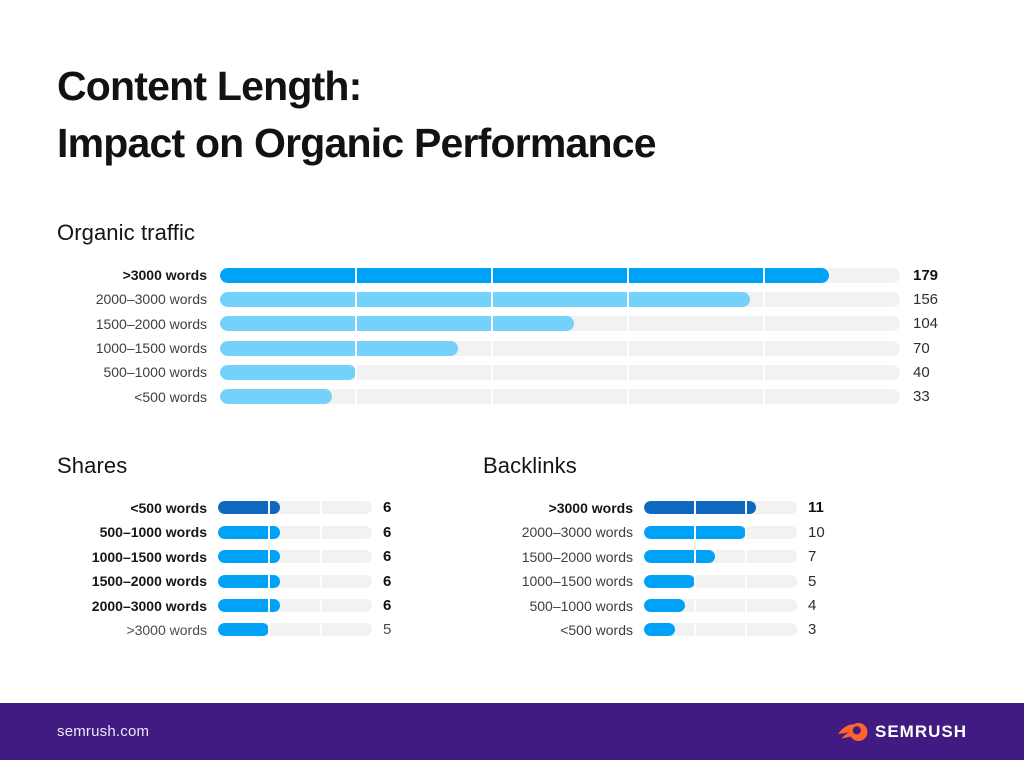 The height and width of the screenshot is (760, 1024). I want to click on row-value: 33, so click(921, 397).